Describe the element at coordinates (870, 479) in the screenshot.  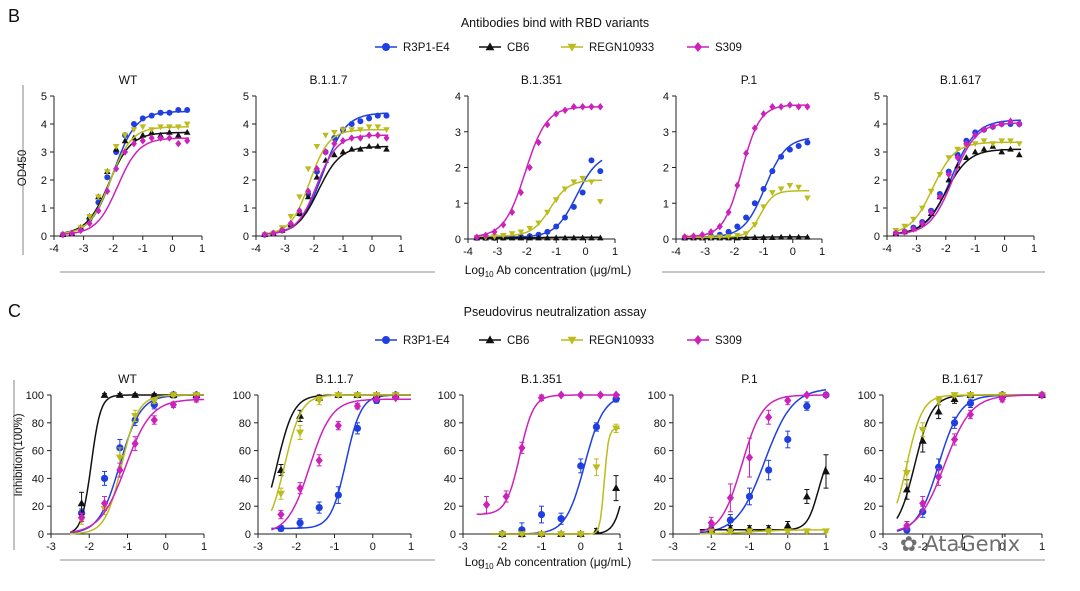
I see `y-tick-label: 40` at that location.